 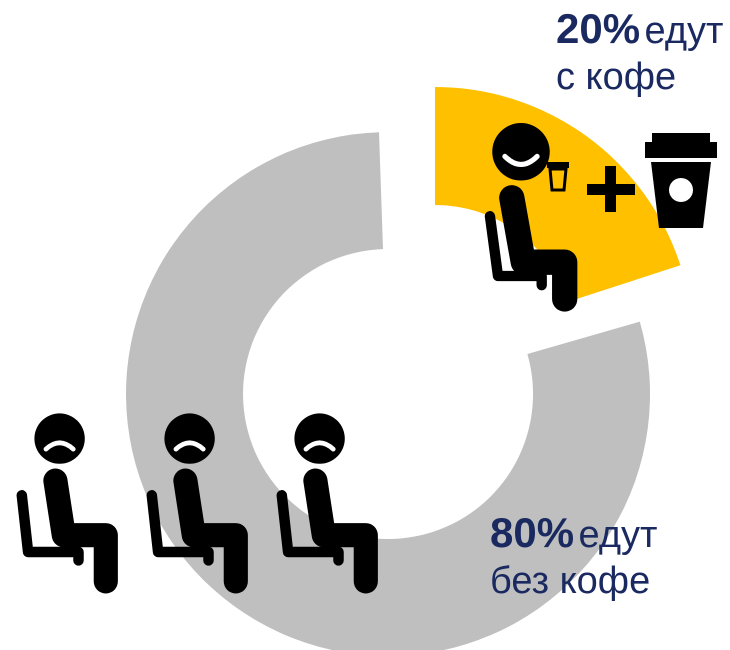 What do you see at coordinates (598, 28) in the screenshot?
I see `with-coffee-percent: 20%` at bounding box center [598, 28].